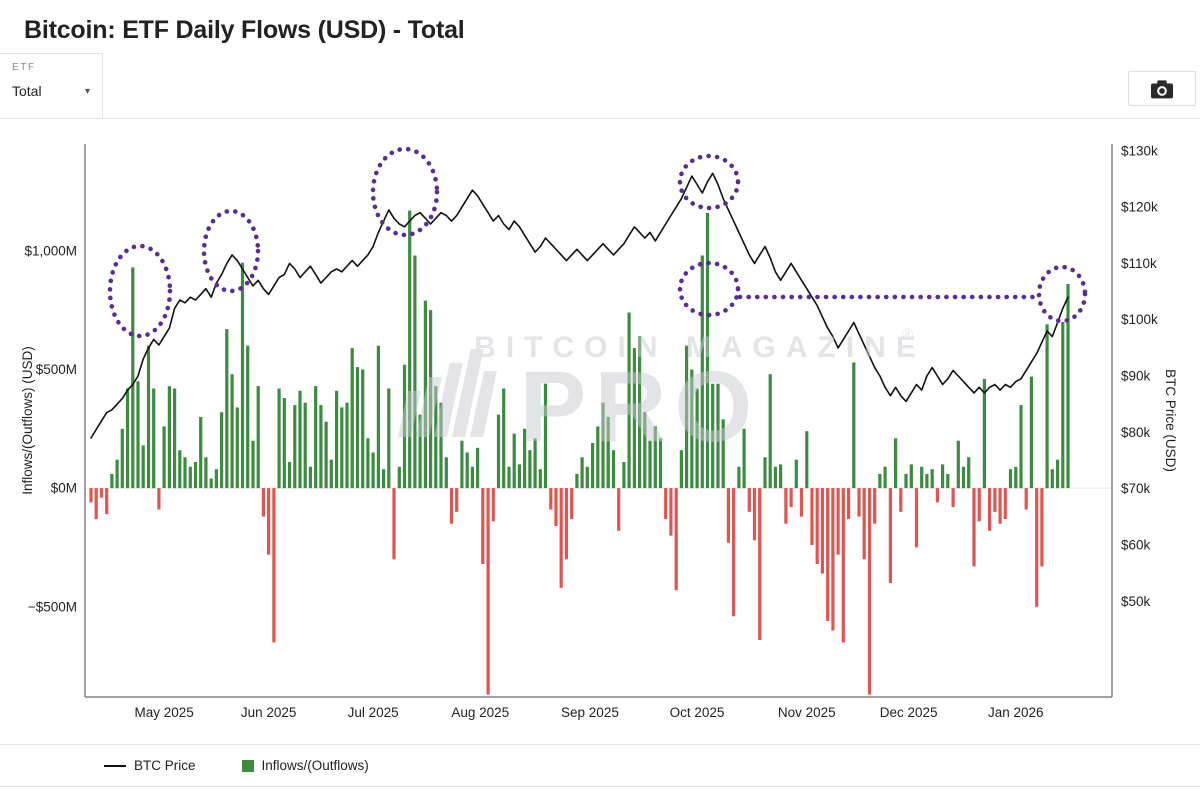 The image size is (1200, 809). What do you see at coordinates (247, 765) in the screenshot?
I see `flows-swatch` at bounding box center [247, 765].